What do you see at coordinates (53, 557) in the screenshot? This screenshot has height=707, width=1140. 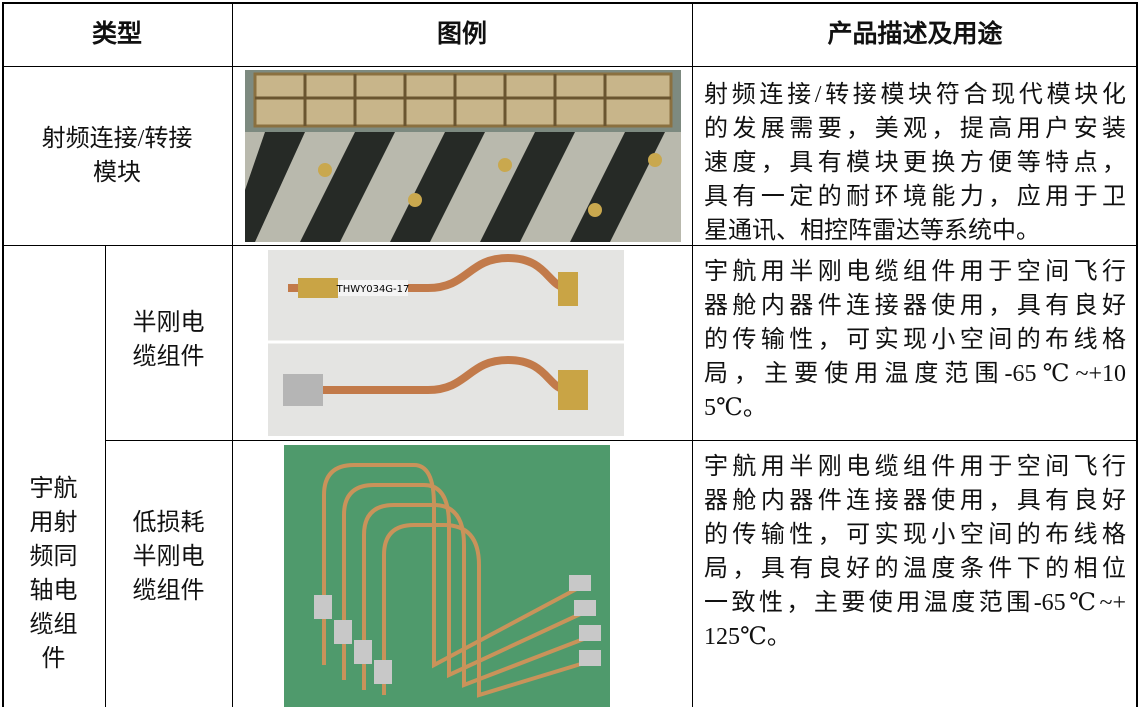 I see `text-line: 频同` at bounding box center [53, 557].